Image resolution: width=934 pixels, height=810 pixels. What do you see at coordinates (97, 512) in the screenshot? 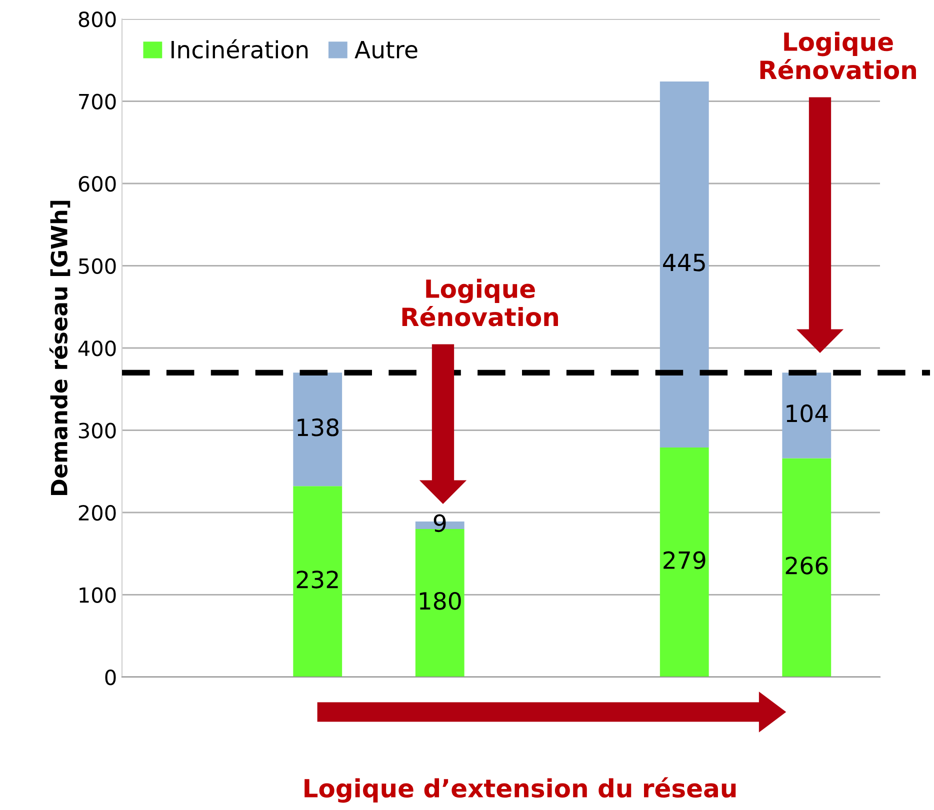
I see `y-tick-label: 200` at bounding box center [97, 512].